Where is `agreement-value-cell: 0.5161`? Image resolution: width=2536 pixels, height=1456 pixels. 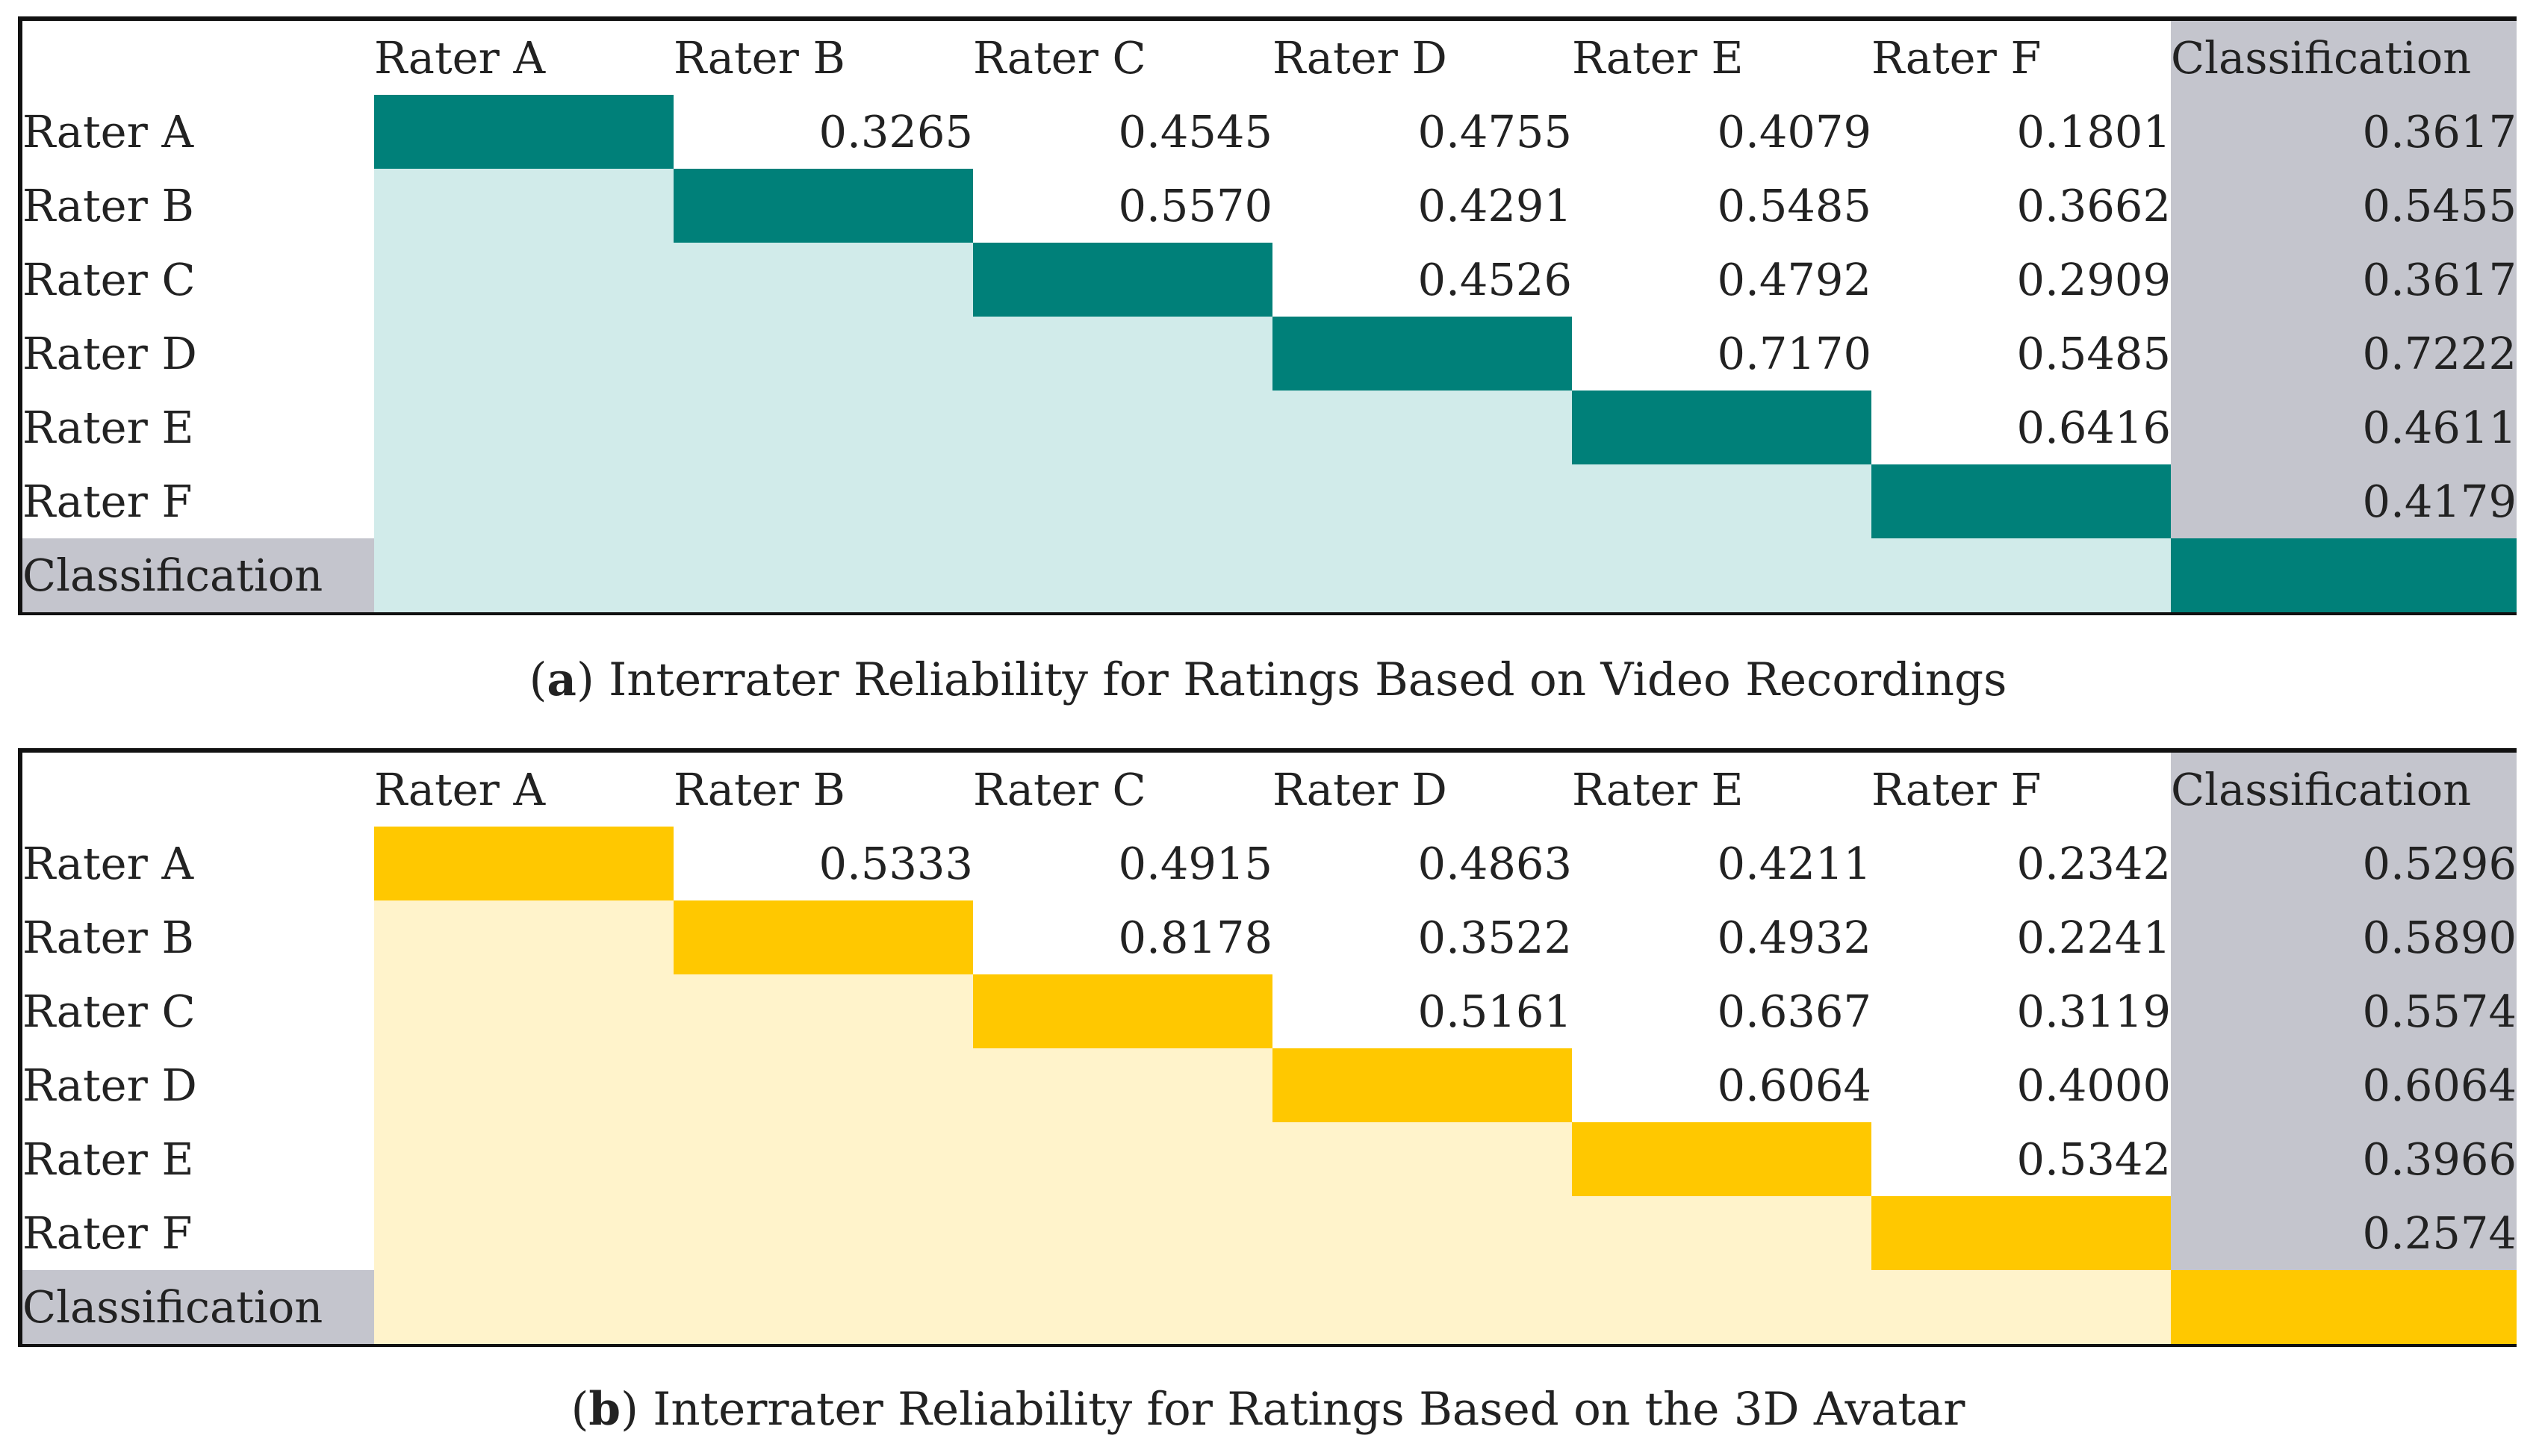
agreement-value-cell: 0.5161 is located at coordinates (1494, 1011).